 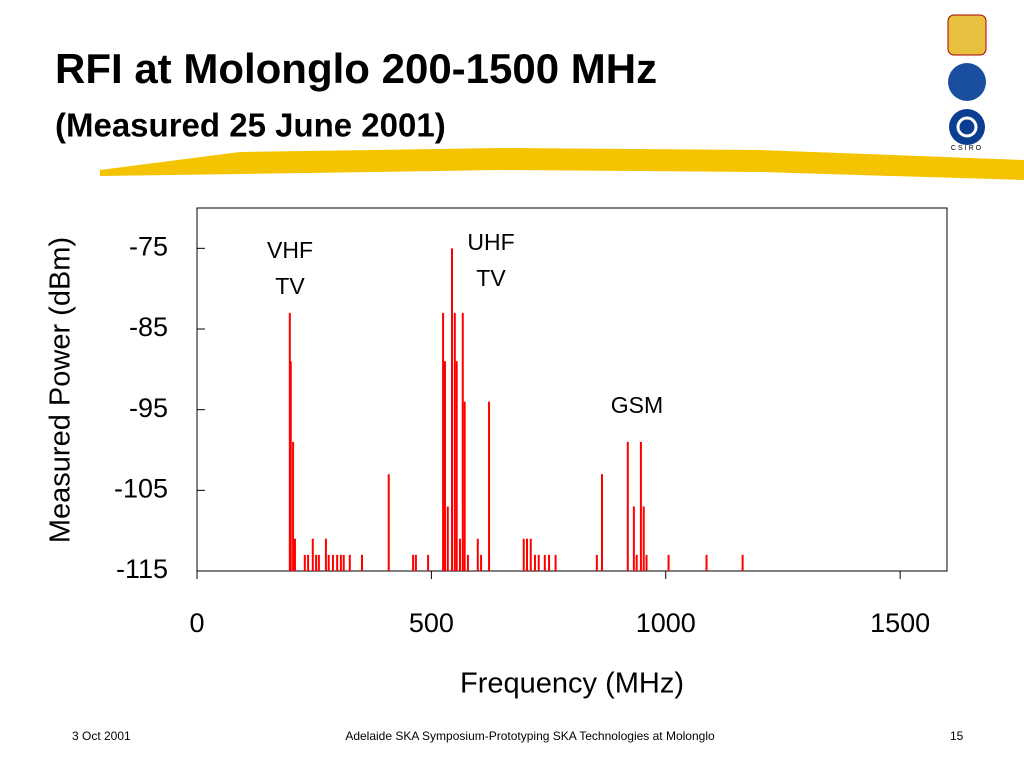 I want to click on y-tick-label: -115, so click(x=142, y=569).